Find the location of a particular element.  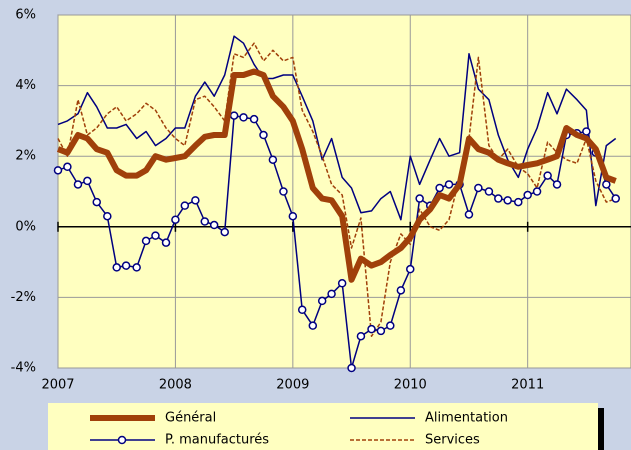

legend-marker is located at coordinates (122, 440).